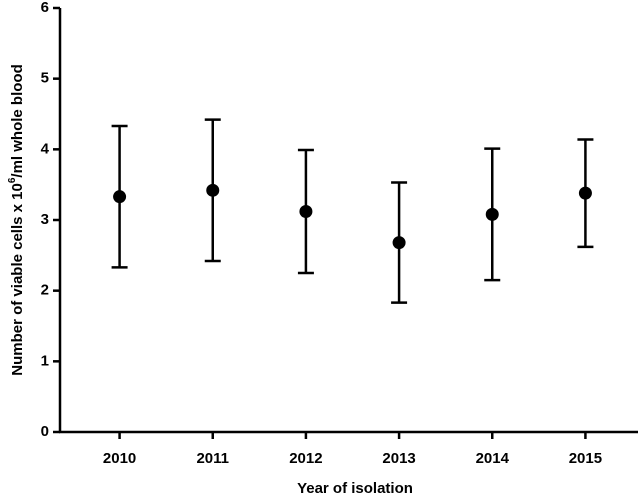 This screenshot has height=499, width=640. I want to click on x-axis-title-text: Year of isolation, so click(355, 488).